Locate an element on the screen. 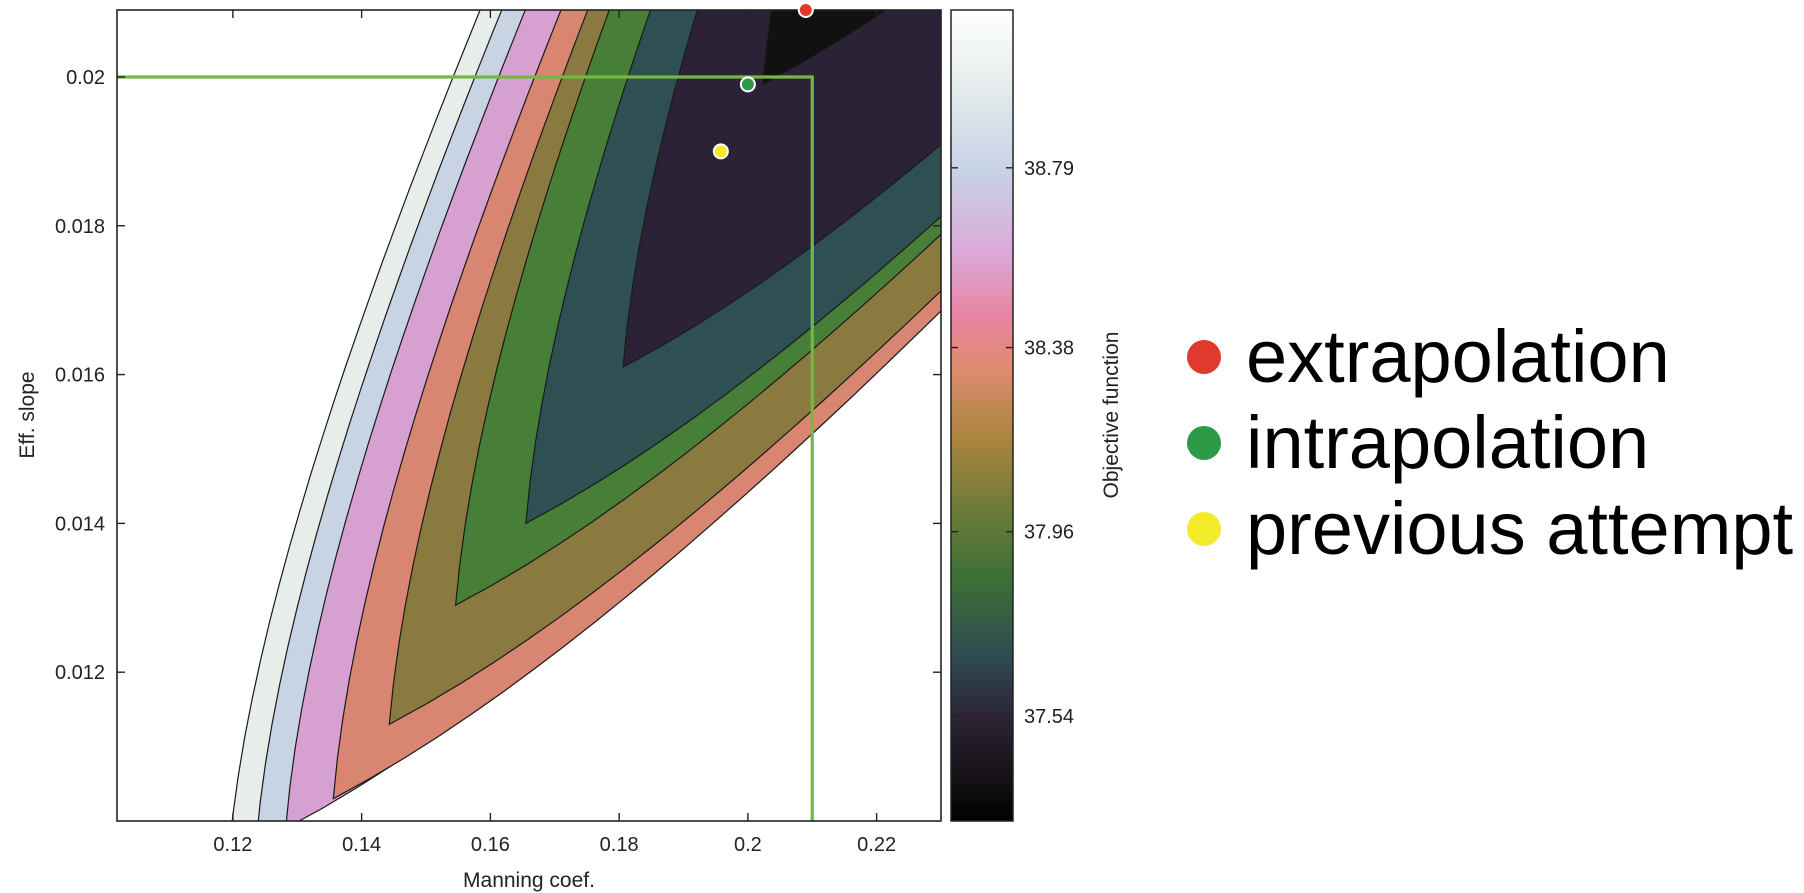 Image resolution: width=1804 pixels, height=893 pixels. colorbar-label: Objective function is located at coordinates (1111, 415).